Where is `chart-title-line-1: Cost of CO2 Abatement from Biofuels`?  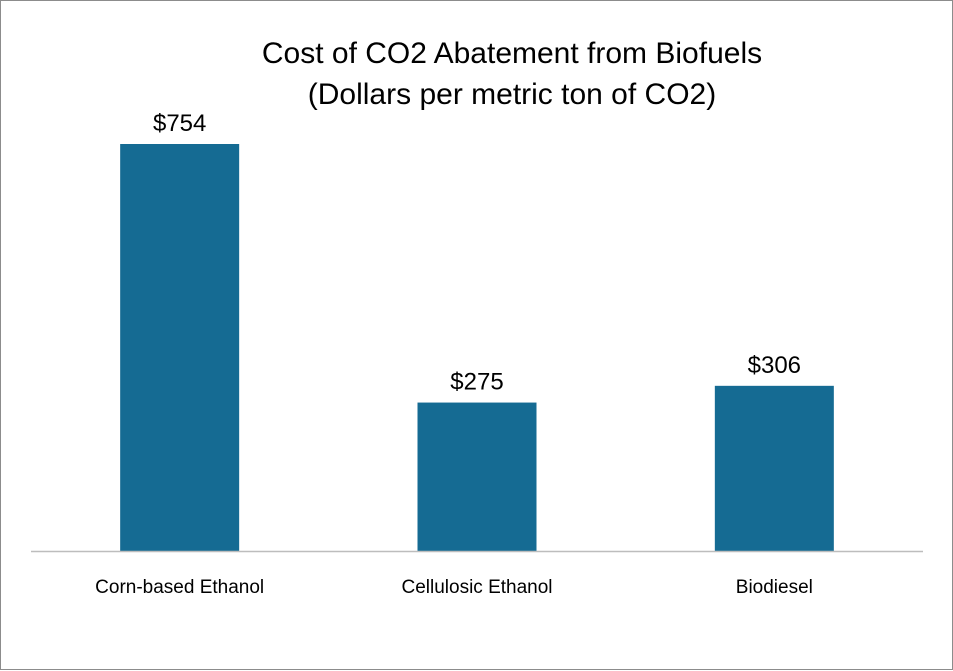 chart-title-line-1: Cost of CO2 Abatement from Biofuels is located at coordinates (512, 53).